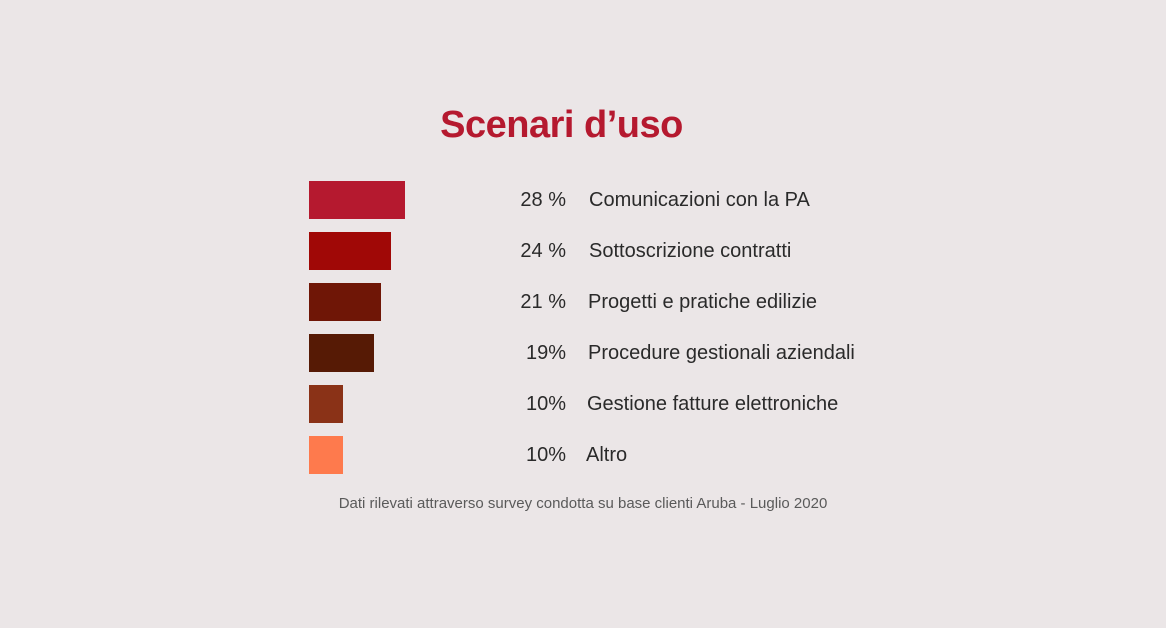 The height and width of the screenshot is (628, 1166). I want to click on data-label: 24 %, so click(543, 251).